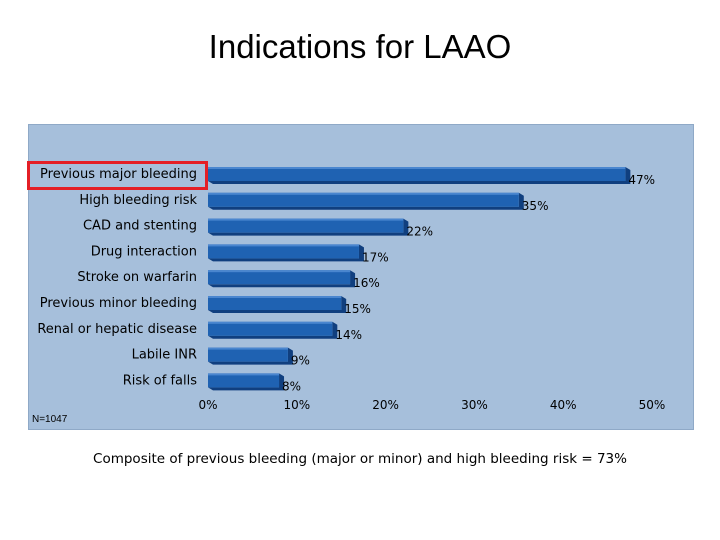  What do you see at coordinates (535, 206) in the screenshot?
I see `value-label: 35%` at bounding box center [535, 206].